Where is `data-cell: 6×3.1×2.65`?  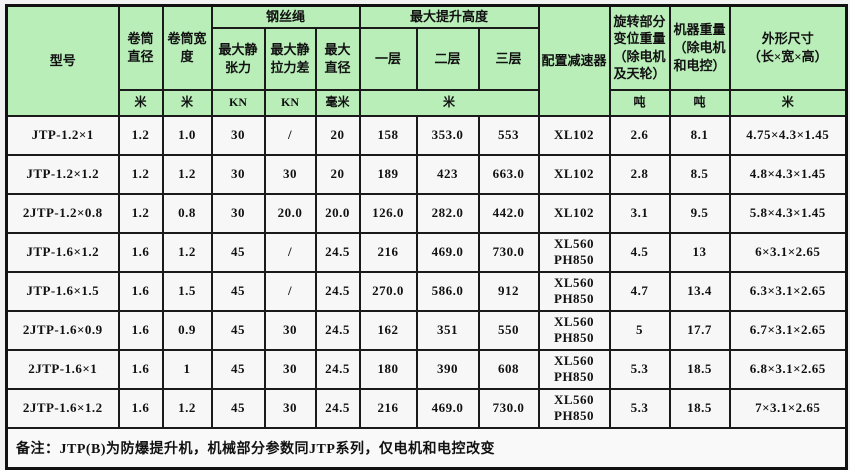 data-cell: 6×3.1×2.65 is located at coordinates (788, 252).